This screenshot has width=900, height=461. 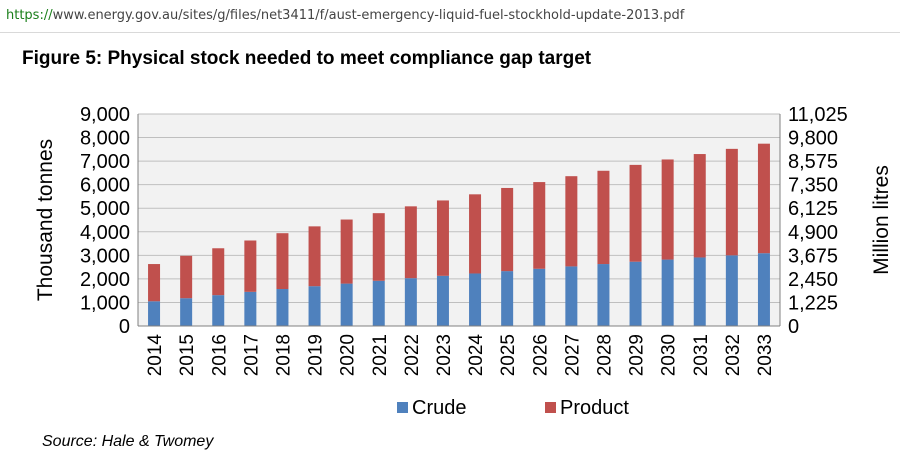 What do you see at coordinates (669, 355) in the screenshot?
I see `x-tick-label: 2030` at bounding box center [669, 355].